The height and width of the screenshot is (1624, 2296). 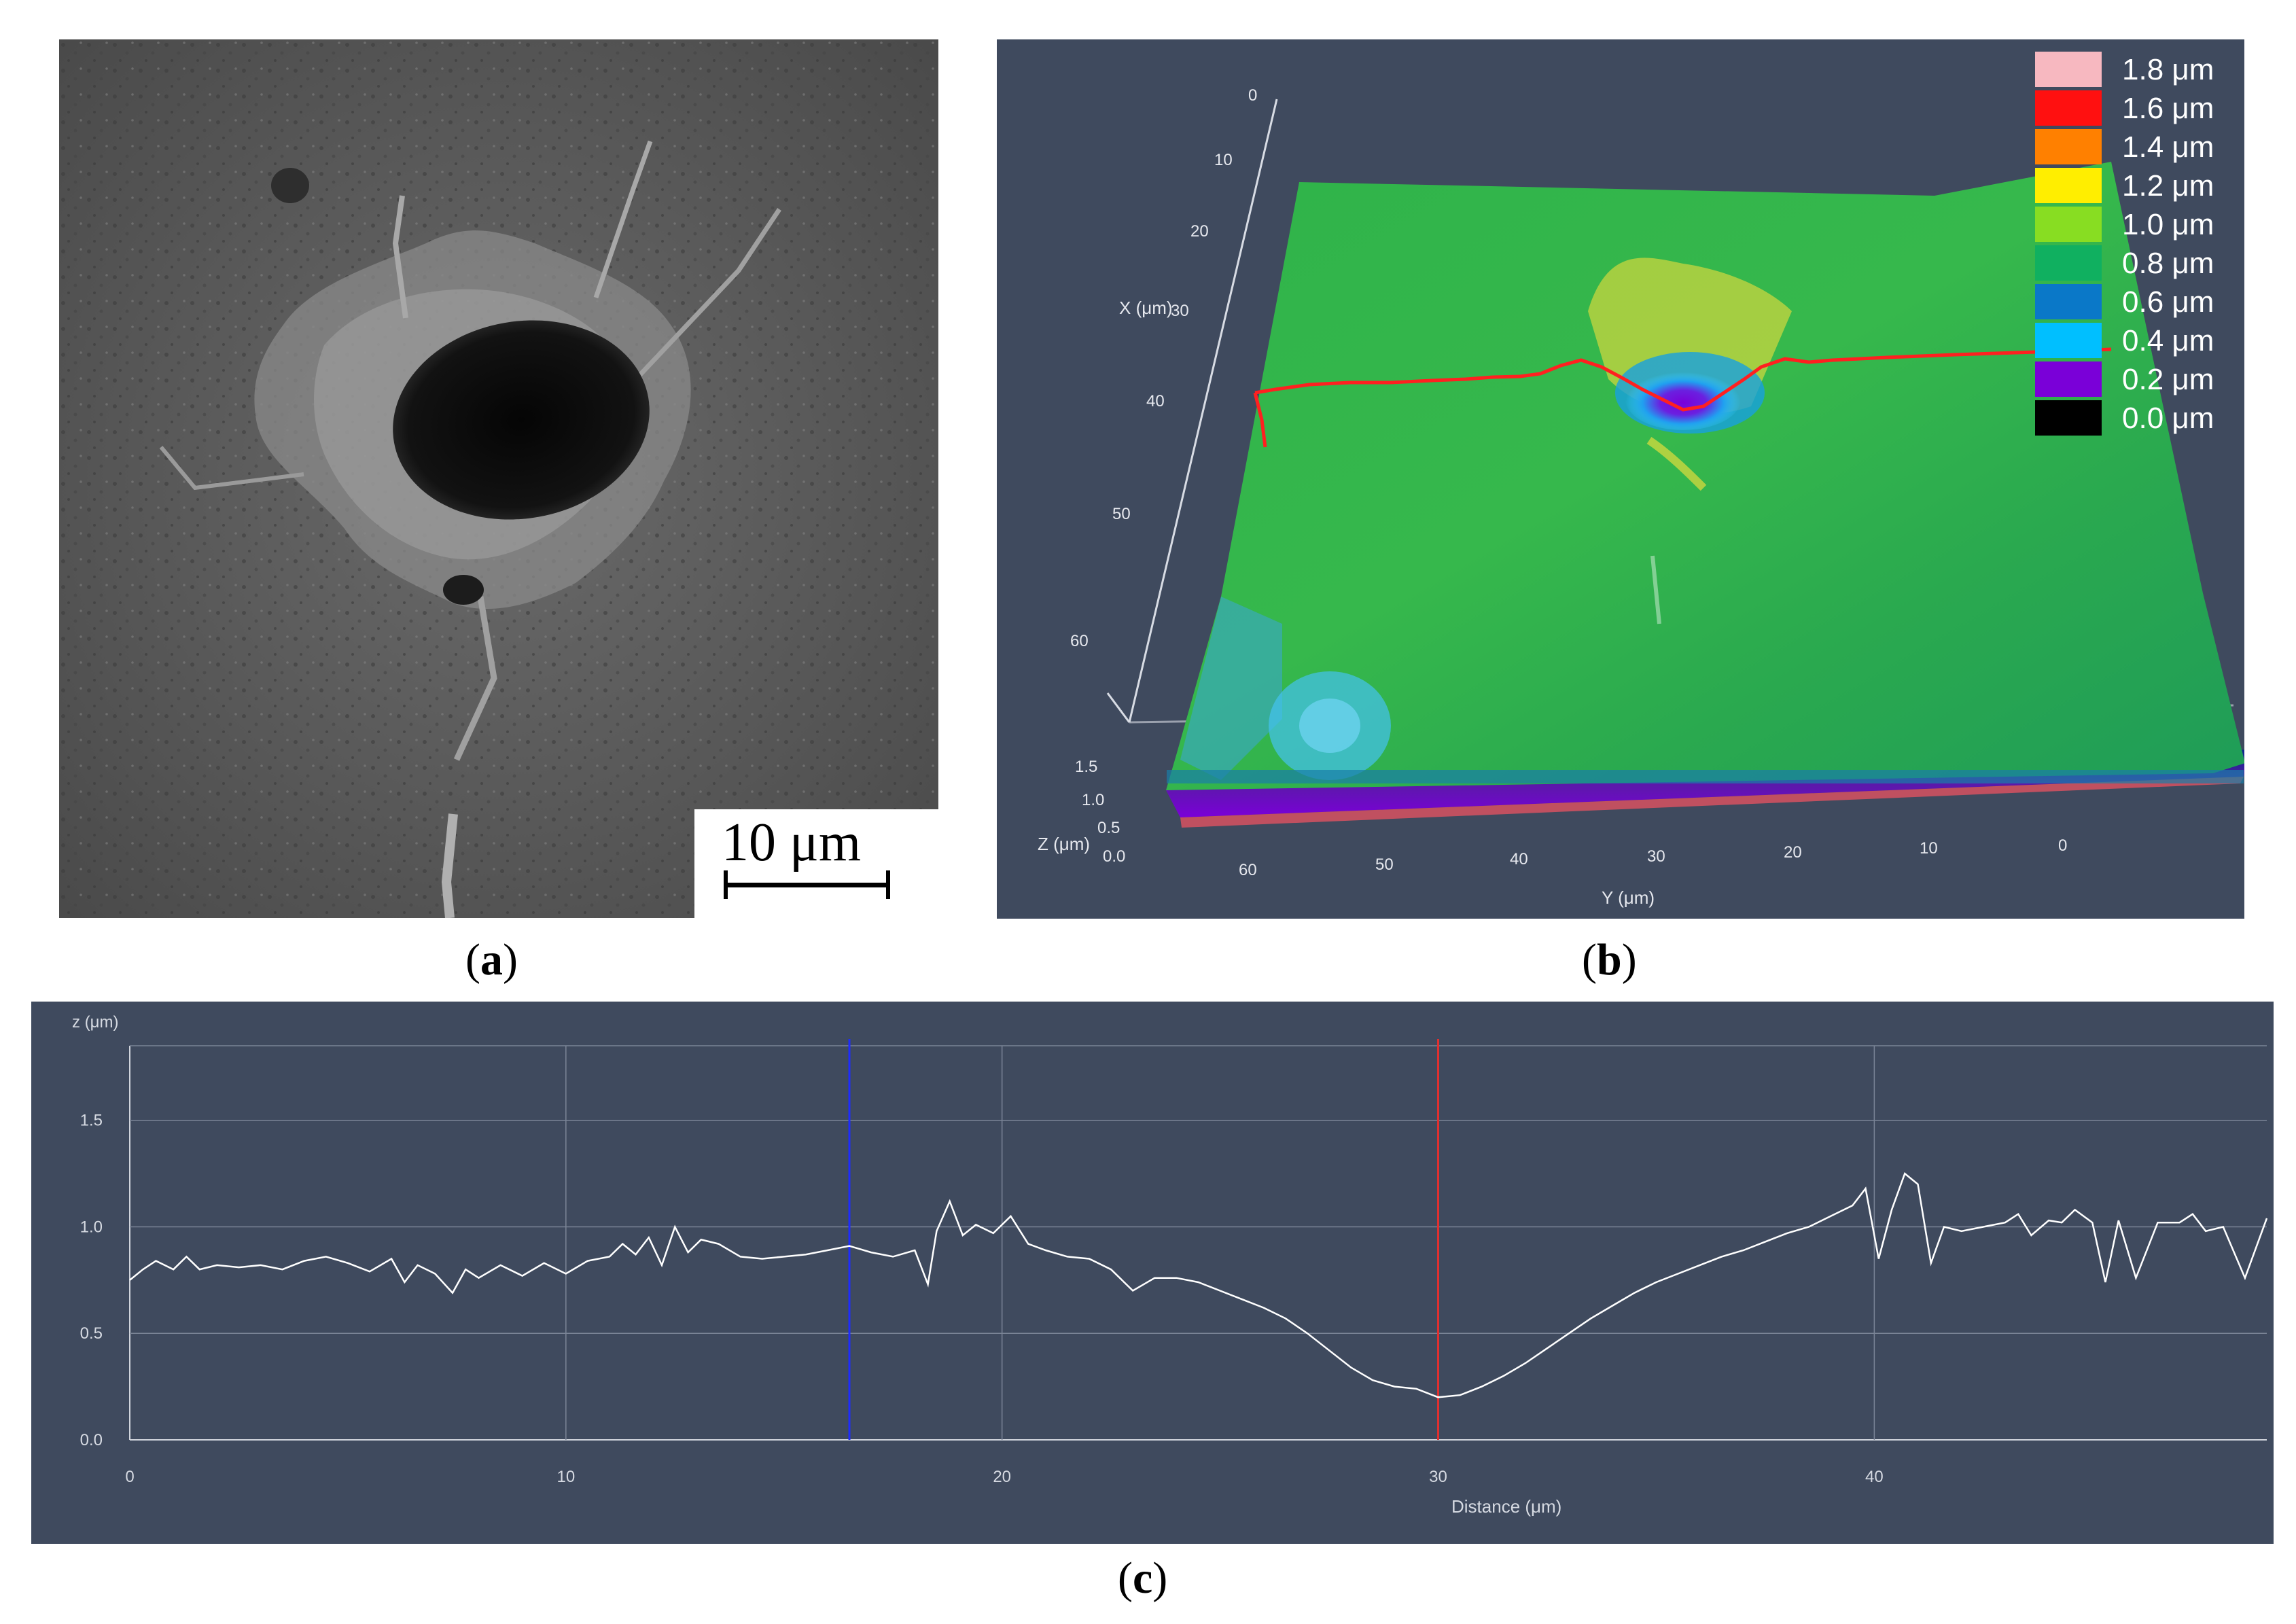 What do you see at coordinates (888, 885) in the screenshot?
I see `scale-bar-cap-right` at bounding box center [888, 885].